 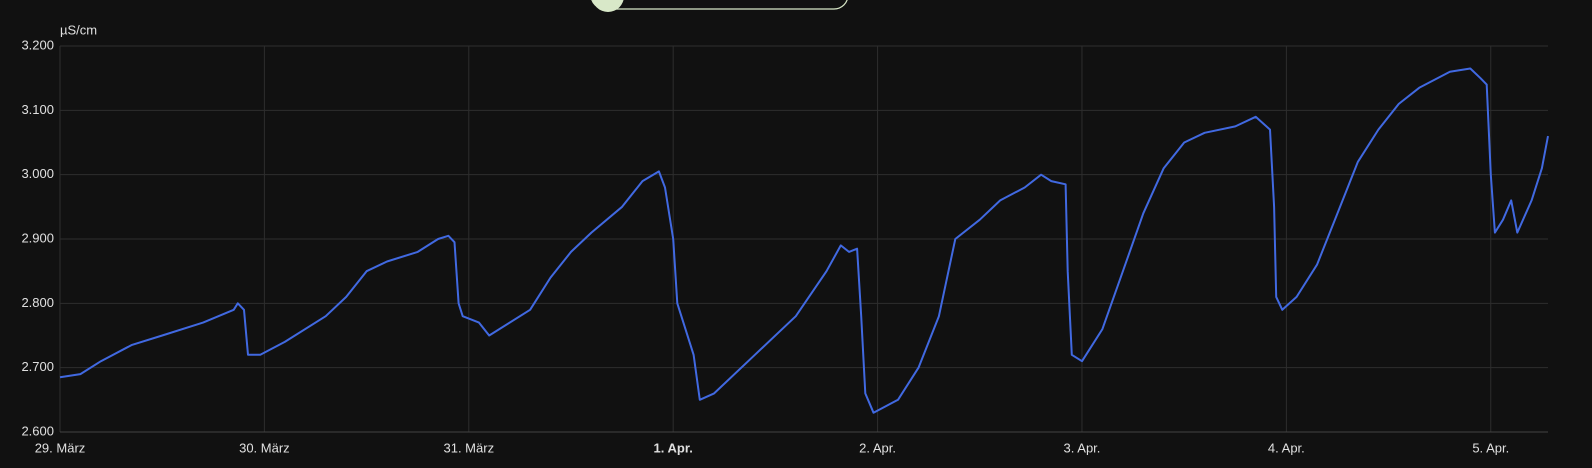 I want to click on y-tick-label: 2.800, so click(x=37, y=302).